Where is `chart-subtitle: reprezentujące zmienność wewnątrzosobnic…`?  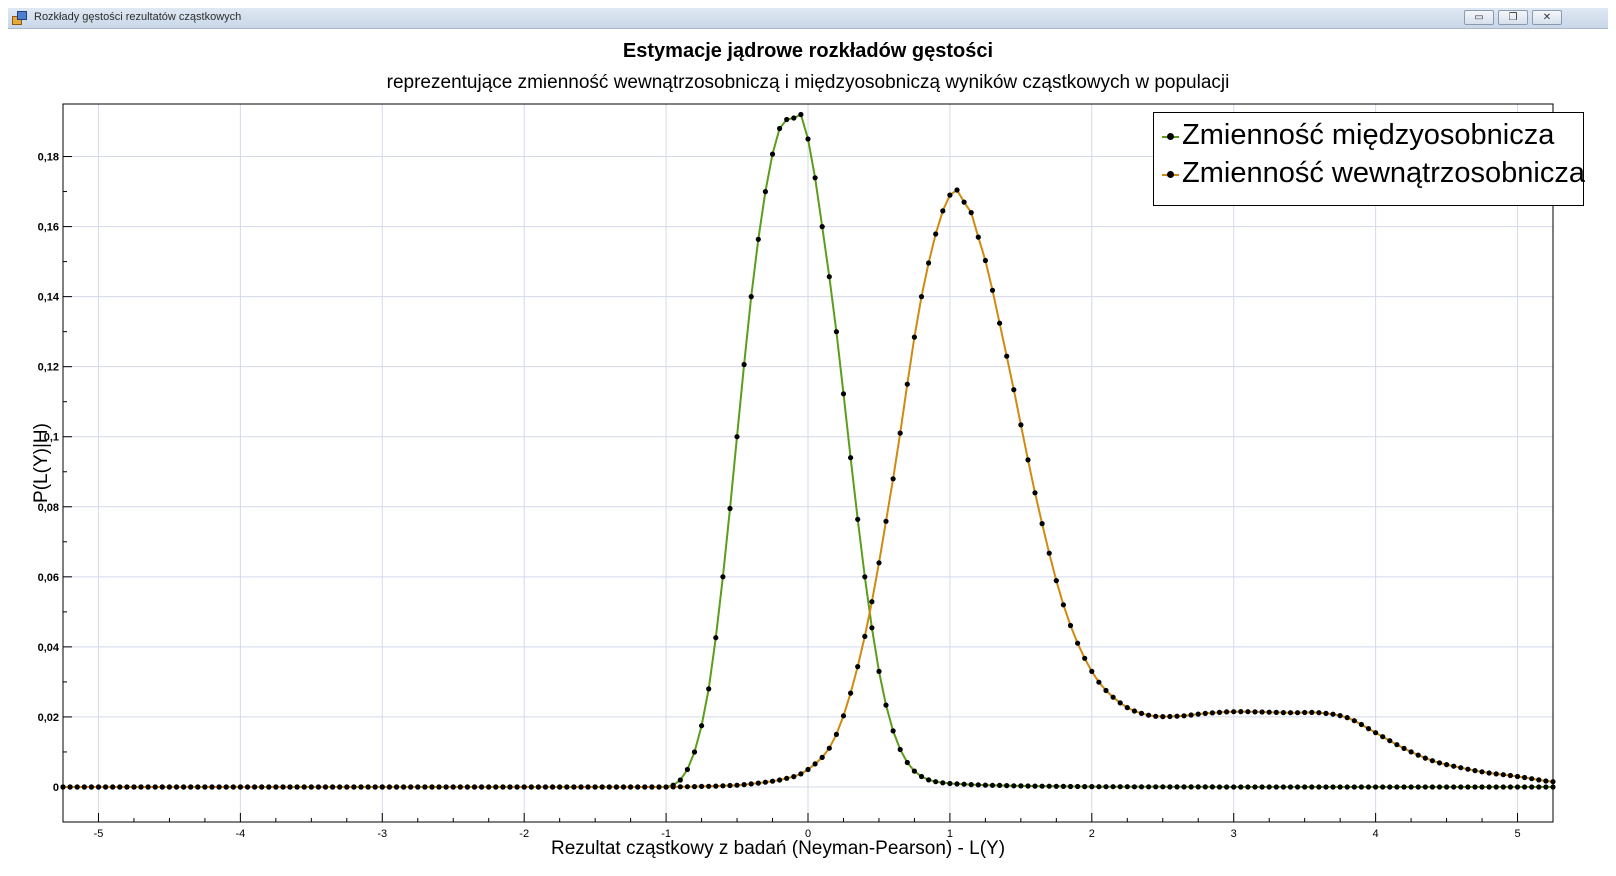
chart-subtitle: reprezentujące zmienność wewnątrzosobnic… is located at coordinates (808, 82).